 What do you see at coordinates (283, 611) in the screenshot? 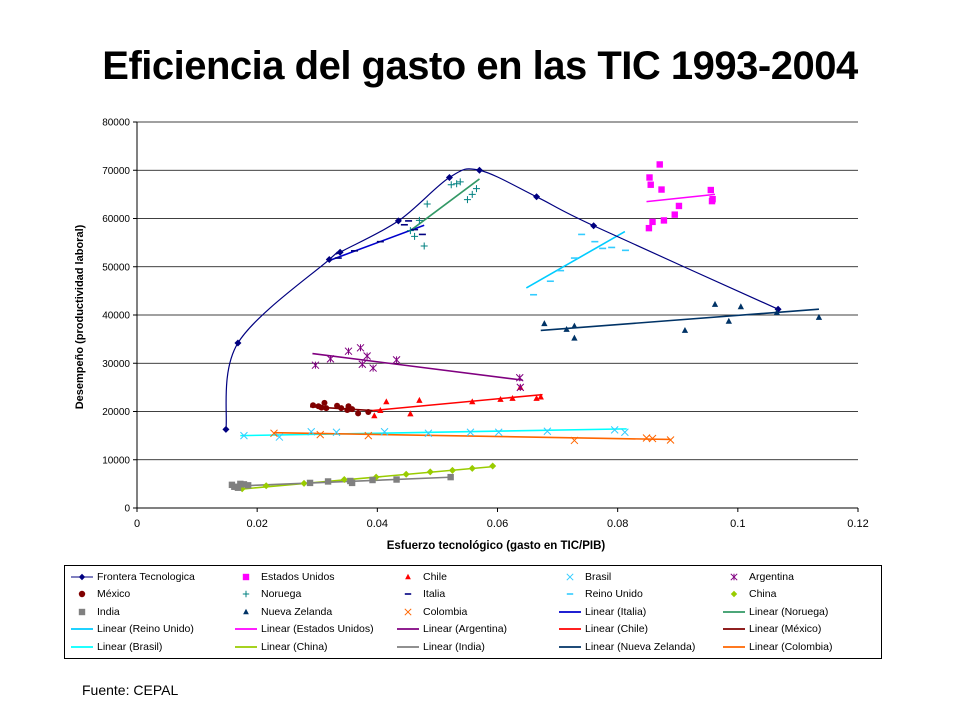
I see `legend-item: Nueva Zelanda` at bounding box center [283, 611].